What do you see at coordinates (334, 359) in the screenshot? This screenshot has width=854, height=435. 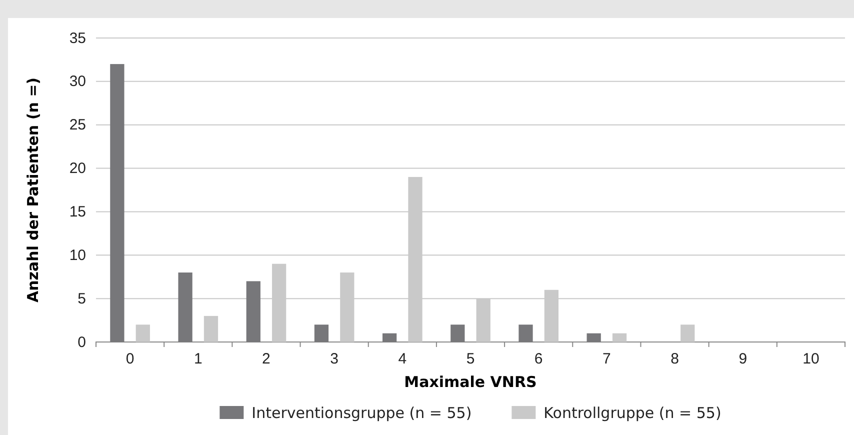 I see `x-tick-label: 3` at bounding box center [334, 359].